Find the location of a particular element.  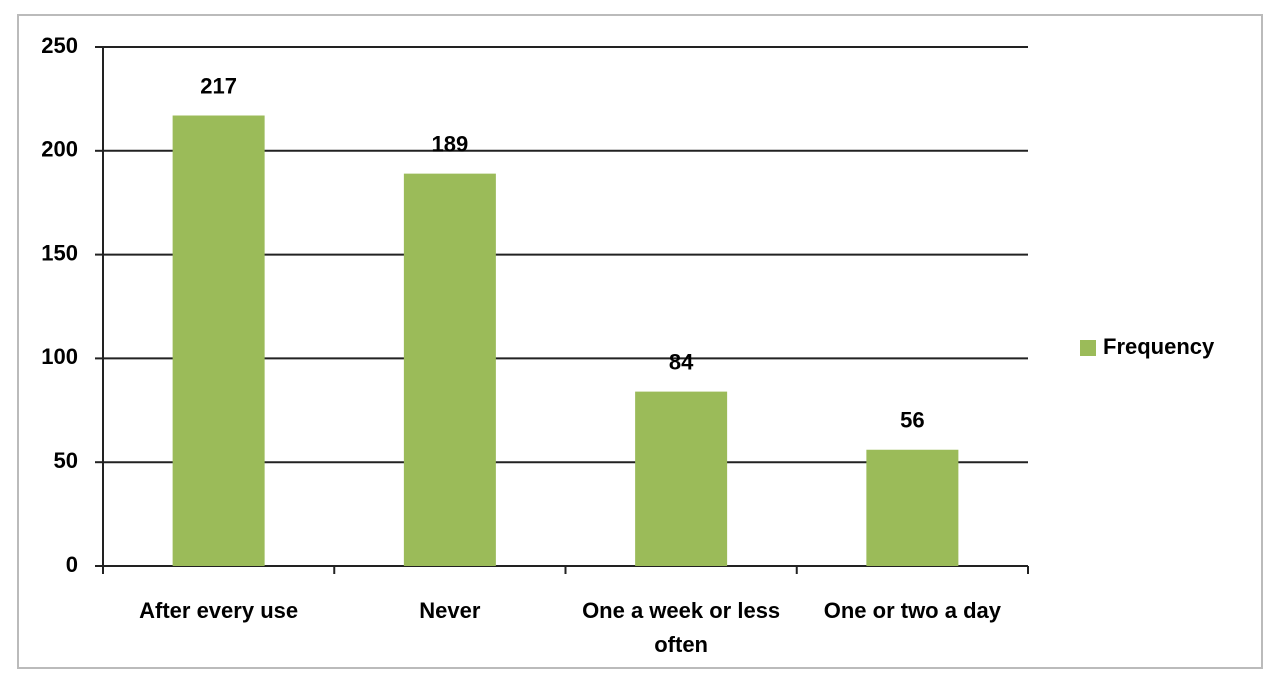

x-tick-label: One a week or less often is located at coordinates (681, 627).